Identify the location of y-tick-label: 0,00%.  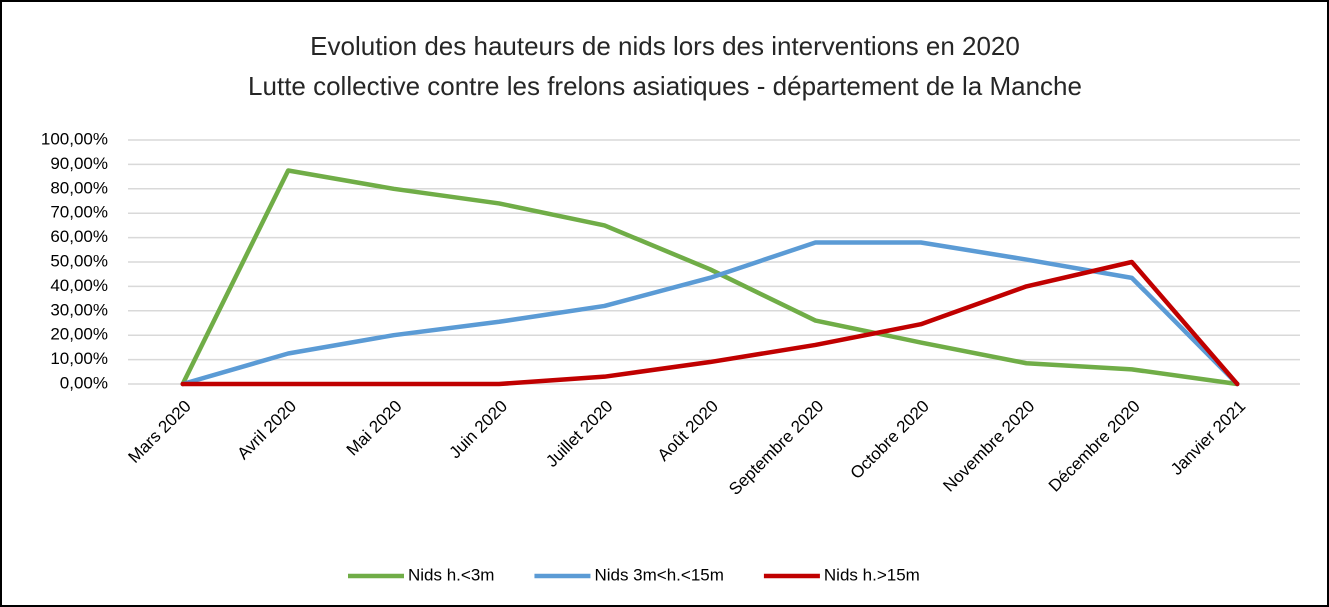
(84, 382).